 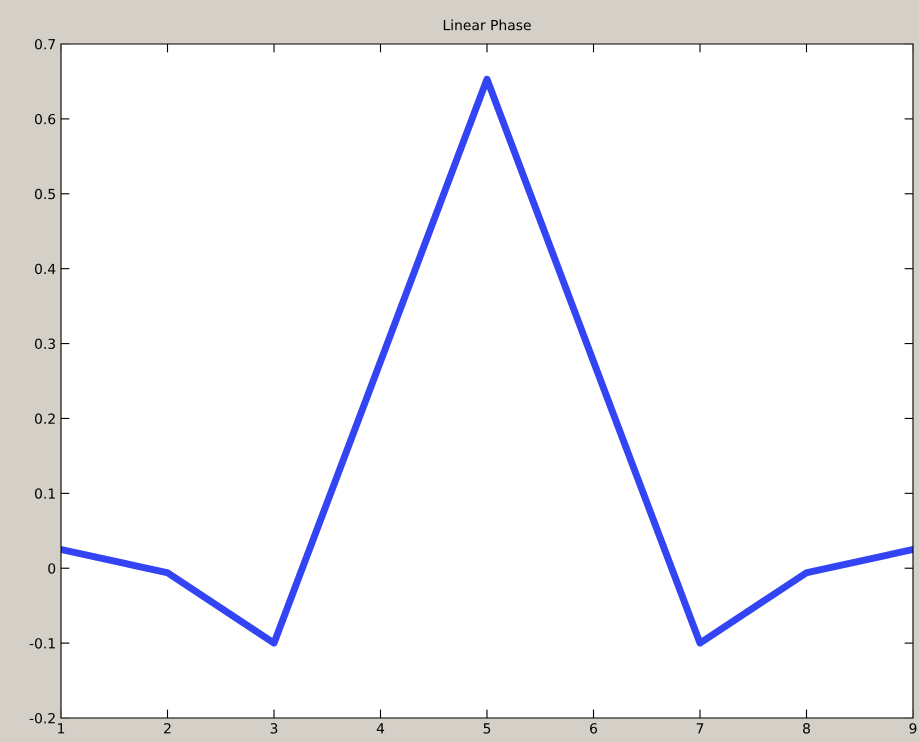 What do you see at coordinates (44, 493) in the screenshot?
I see `y-tick-label: 0.1` at bounding box center [44, 493].